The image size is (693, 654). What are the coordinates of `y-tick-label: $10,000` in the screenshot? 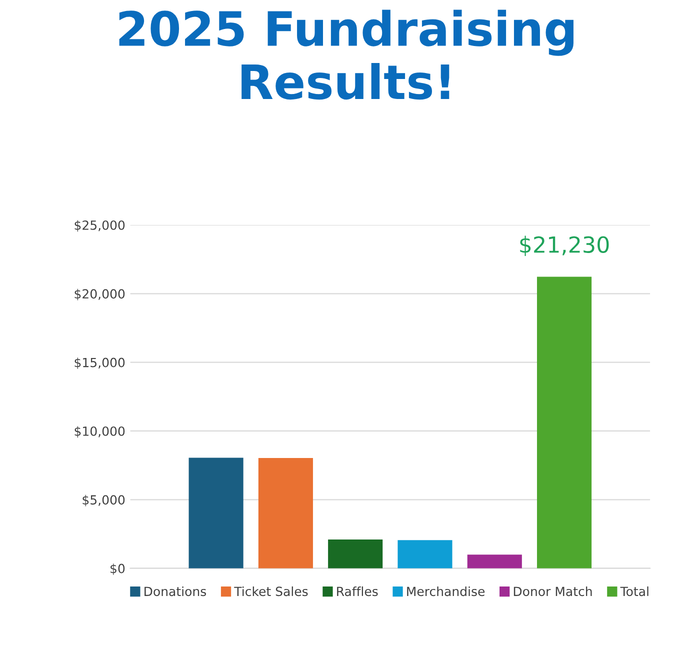 It's located at (99, 432).